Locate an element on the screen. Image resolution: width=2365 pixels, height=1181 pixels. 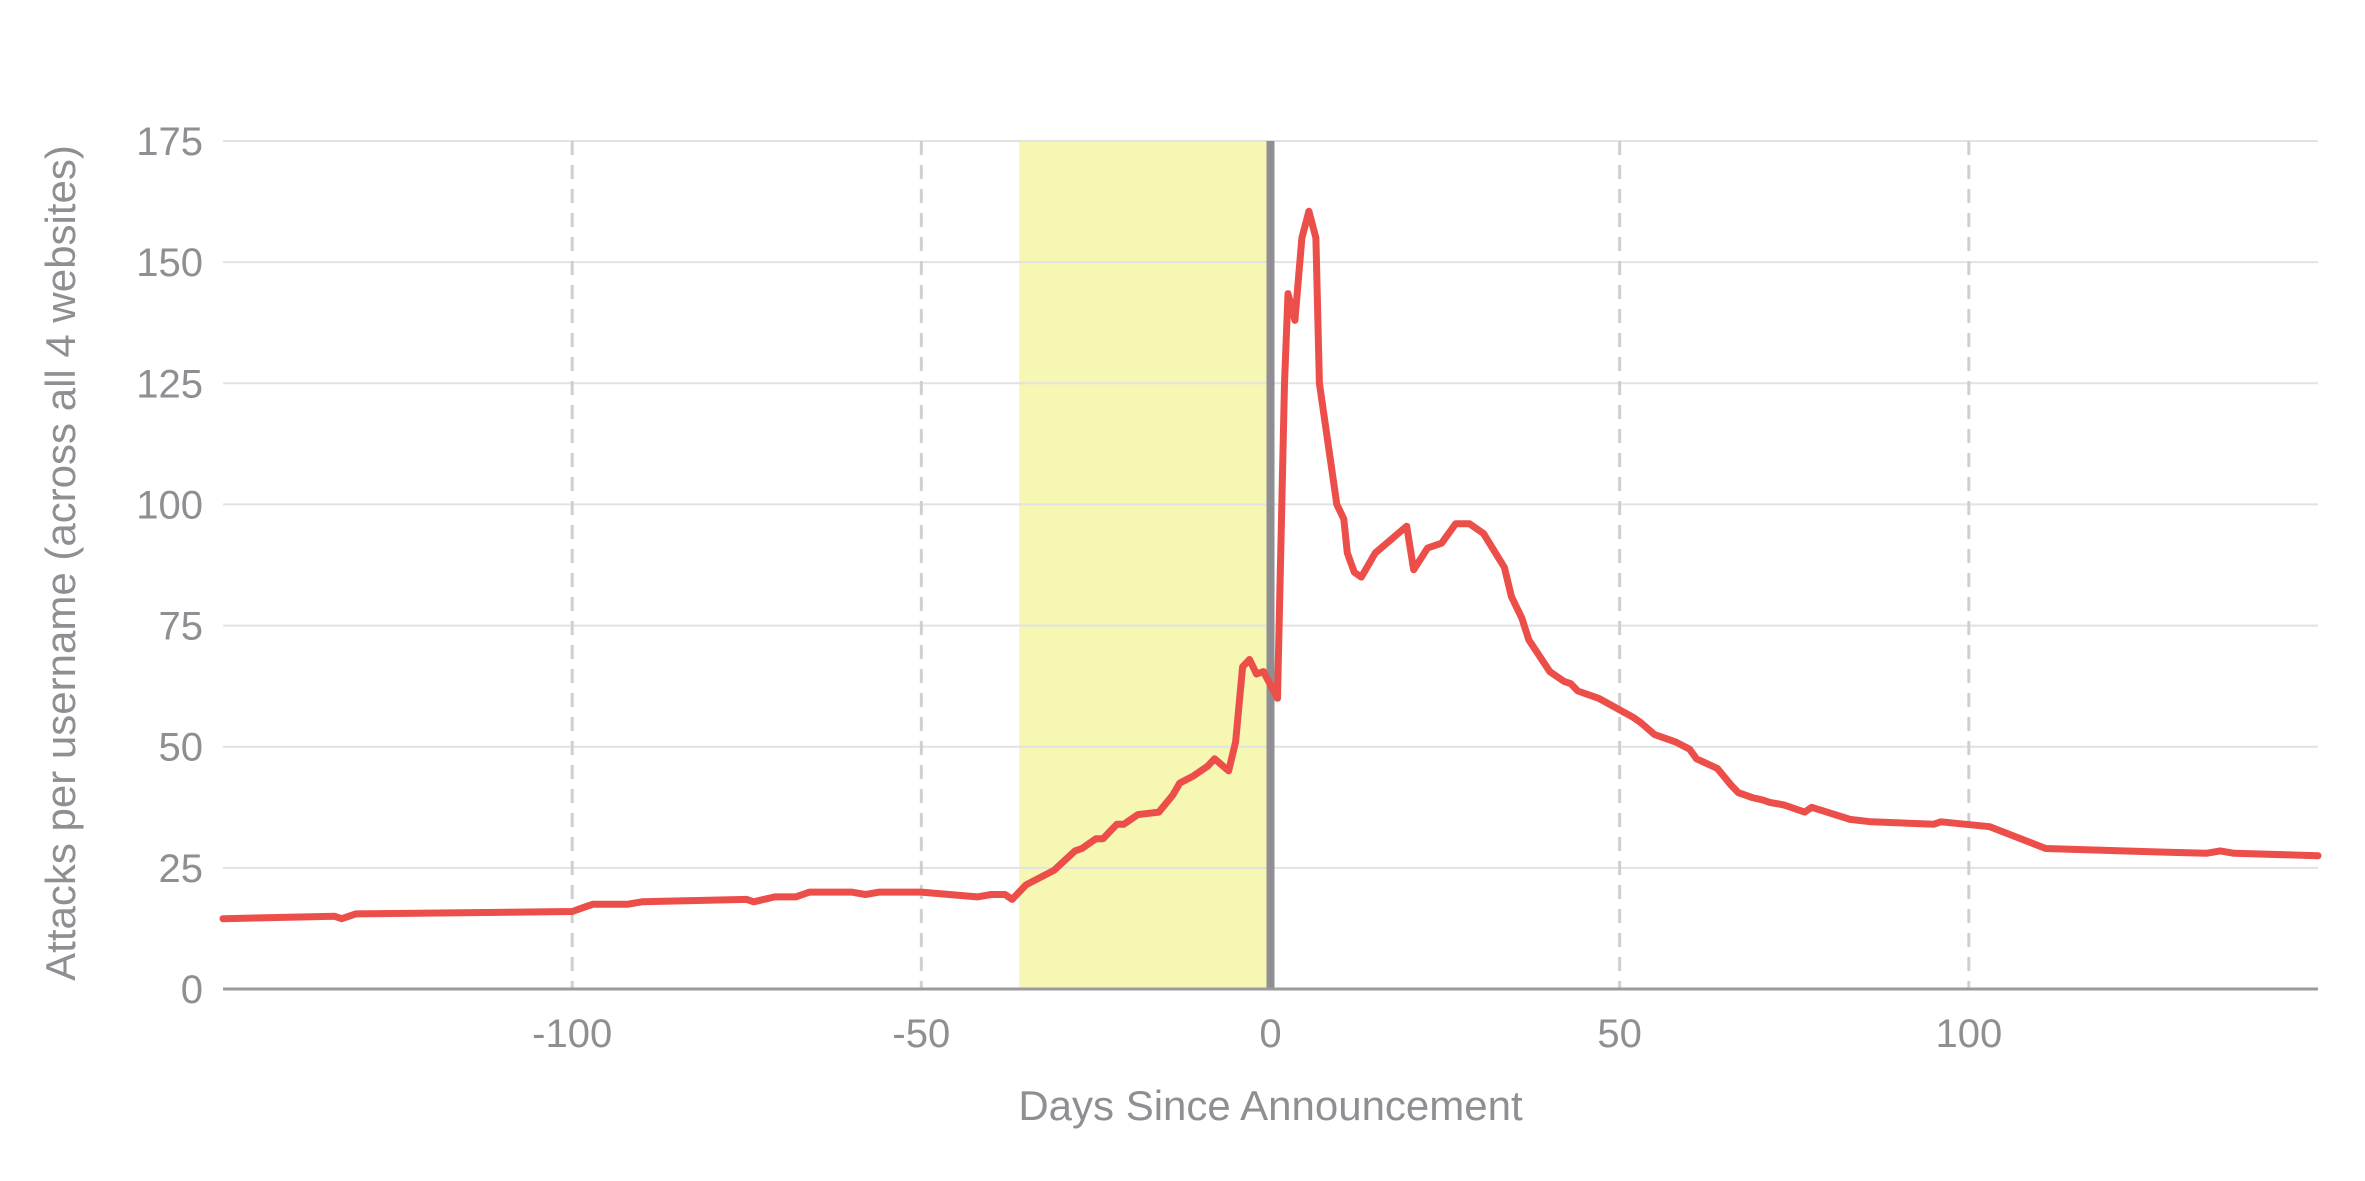
x-axis-tick-labels: -100 -50 0 50 100 is located at coordinates (1267, 1034).